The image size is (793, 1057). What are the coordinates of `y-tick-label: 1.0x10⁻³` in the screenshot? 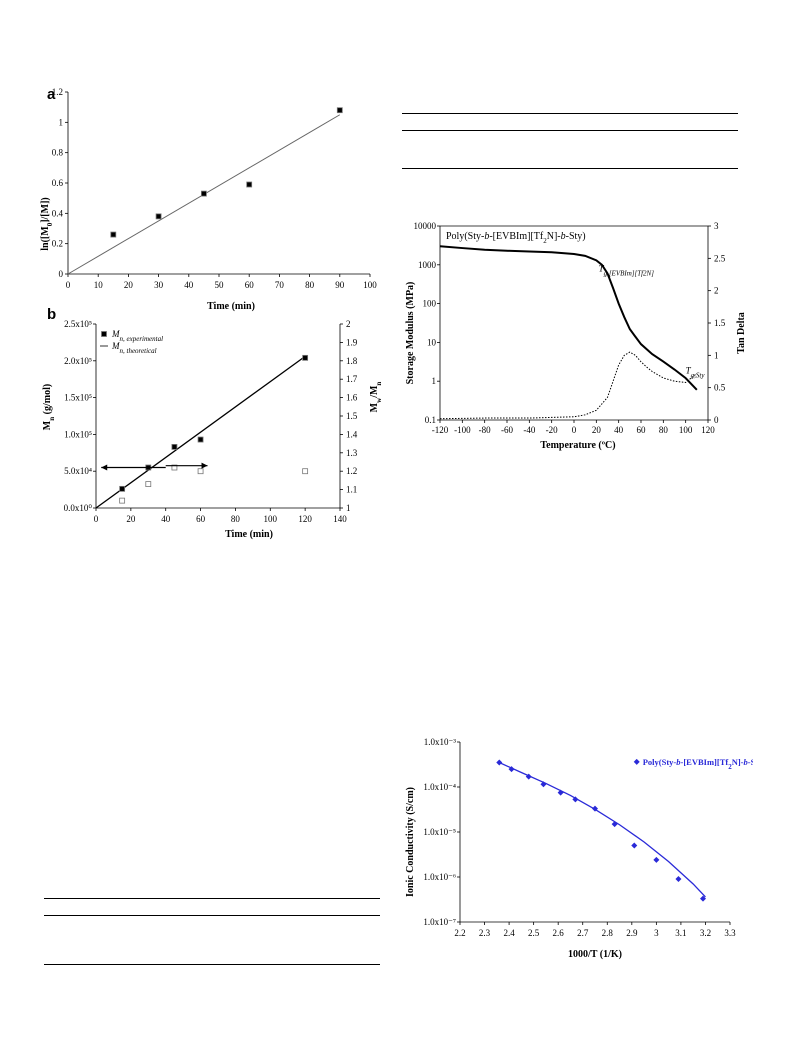 It's located at (440, 742).